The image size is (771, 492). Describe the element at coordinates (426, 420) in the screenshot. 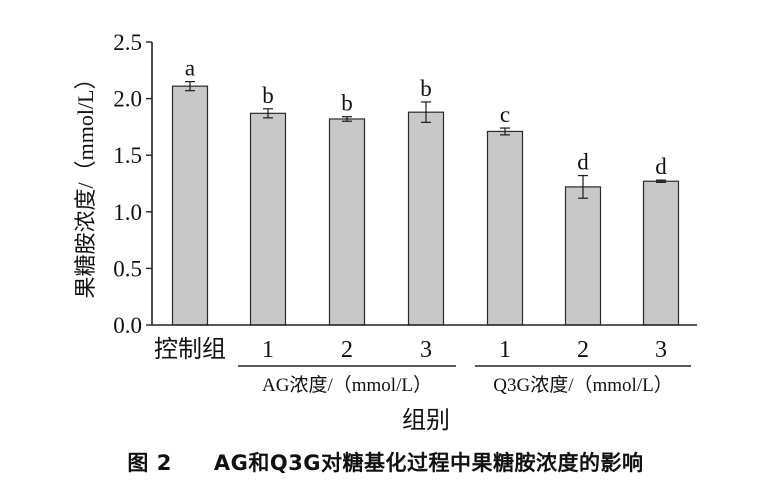

I see `x-axis-title: 组别` at that location.